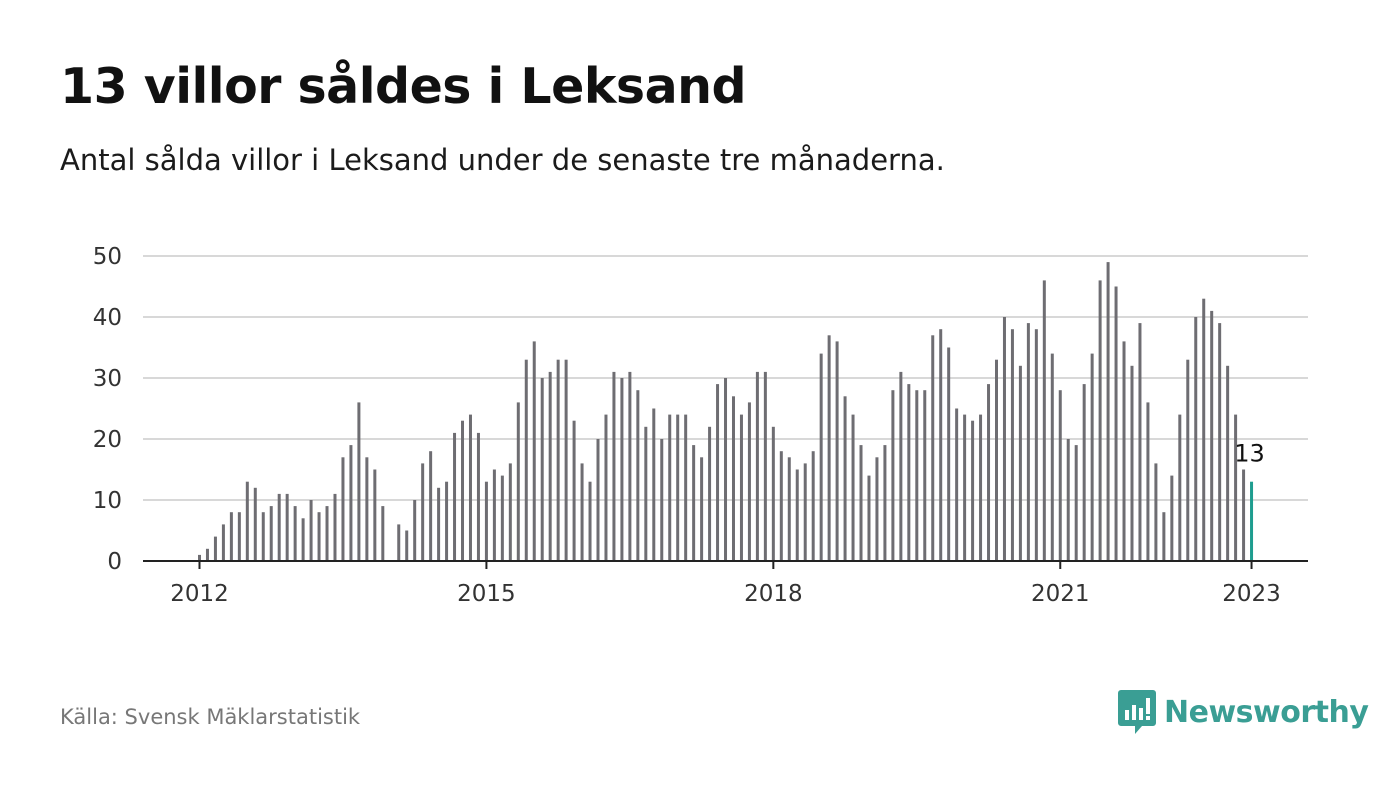  What do you see at coordinates (1249, 454) in the screenshot?
I see `highlight-value-label: 13` at bounding box center [1249, 454].